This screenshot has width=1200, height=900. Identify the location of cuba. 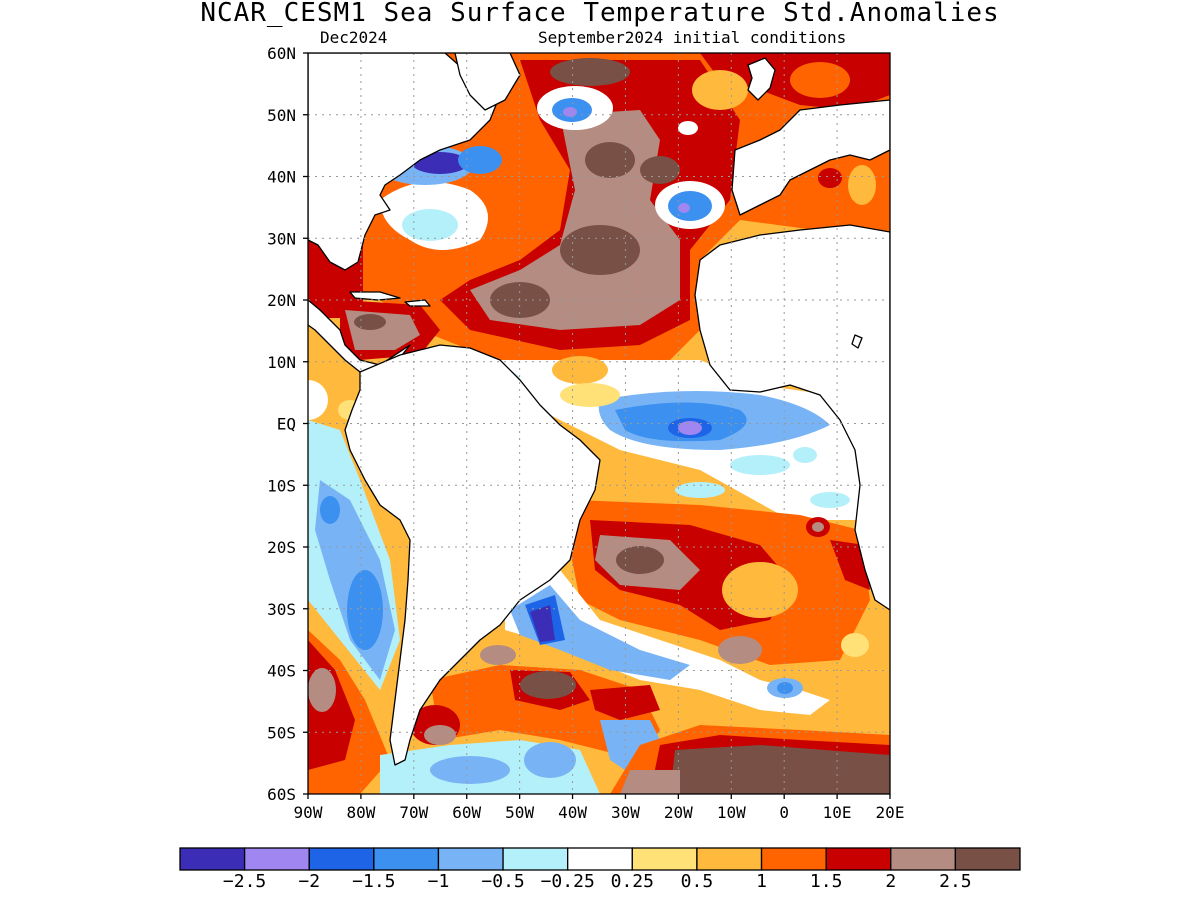
(375, 296).